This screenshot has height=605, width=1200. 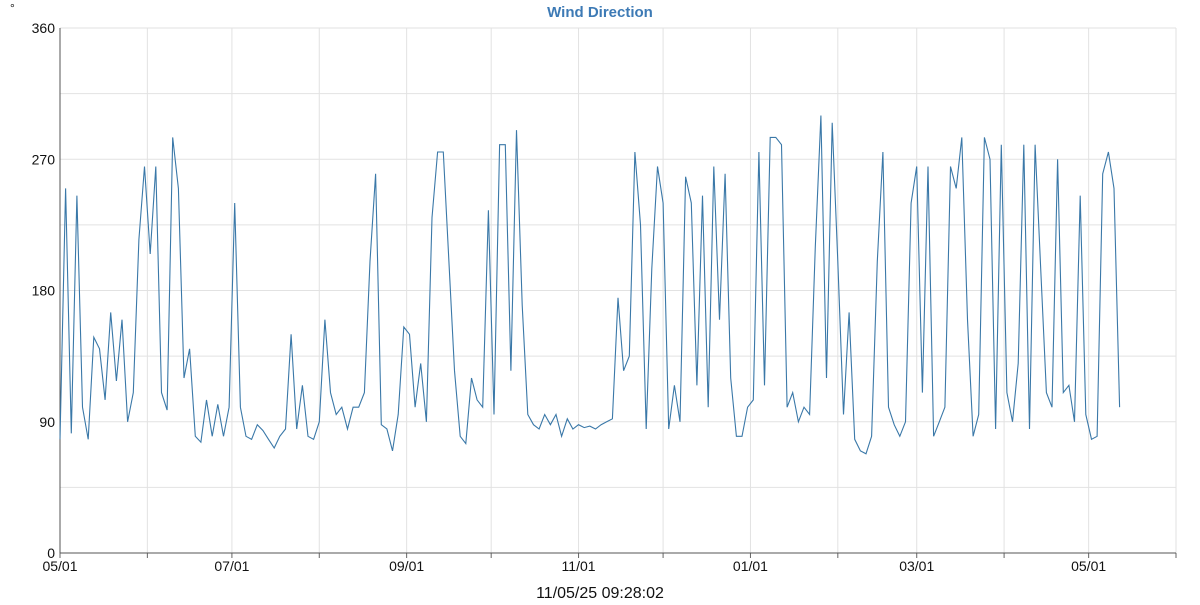 I want to click on y-tick-label: 90, so click(x=47, y=422).